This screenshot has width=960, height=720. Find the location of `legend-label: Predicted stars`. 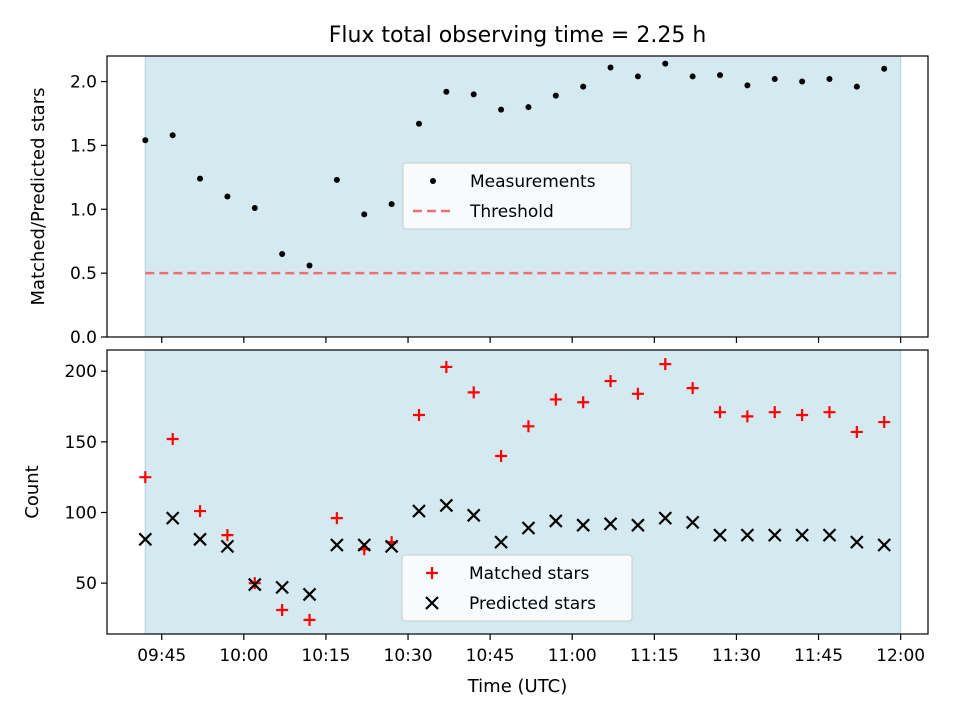

legend-label: Predicted stars is located at coordinates (532, 604).